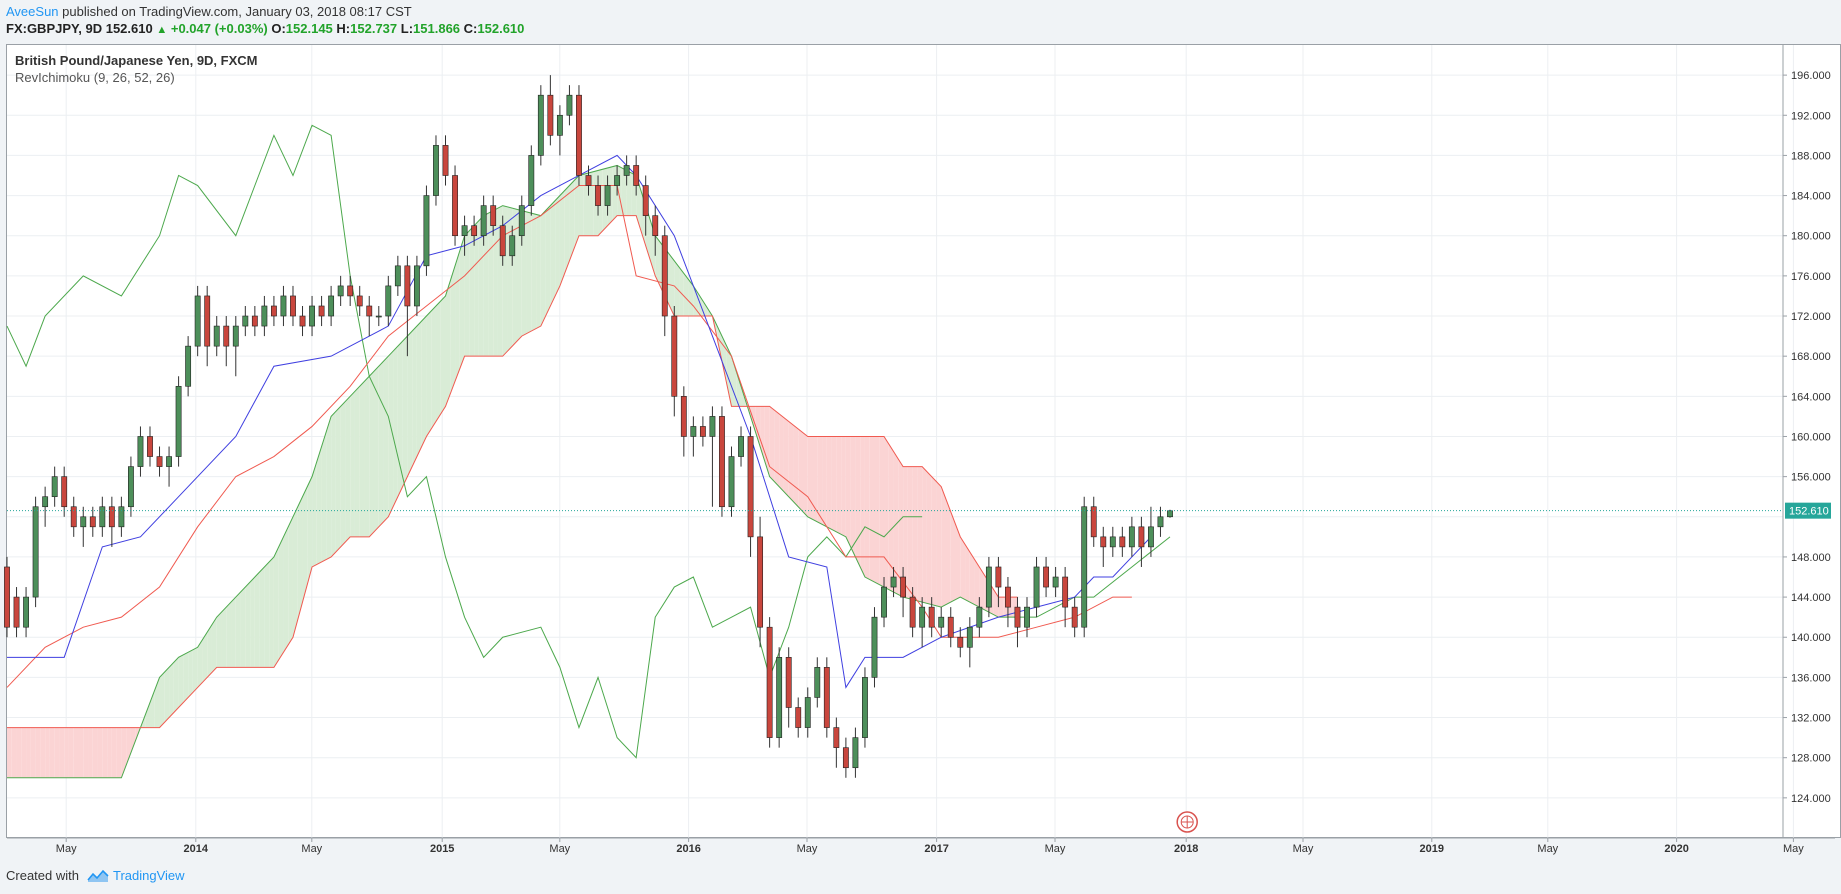 This screenshot has width=1841, height=894. Describe the element at coordinates (32, 11) in the screenshot. I see `author-link: AveeSun` at that location.